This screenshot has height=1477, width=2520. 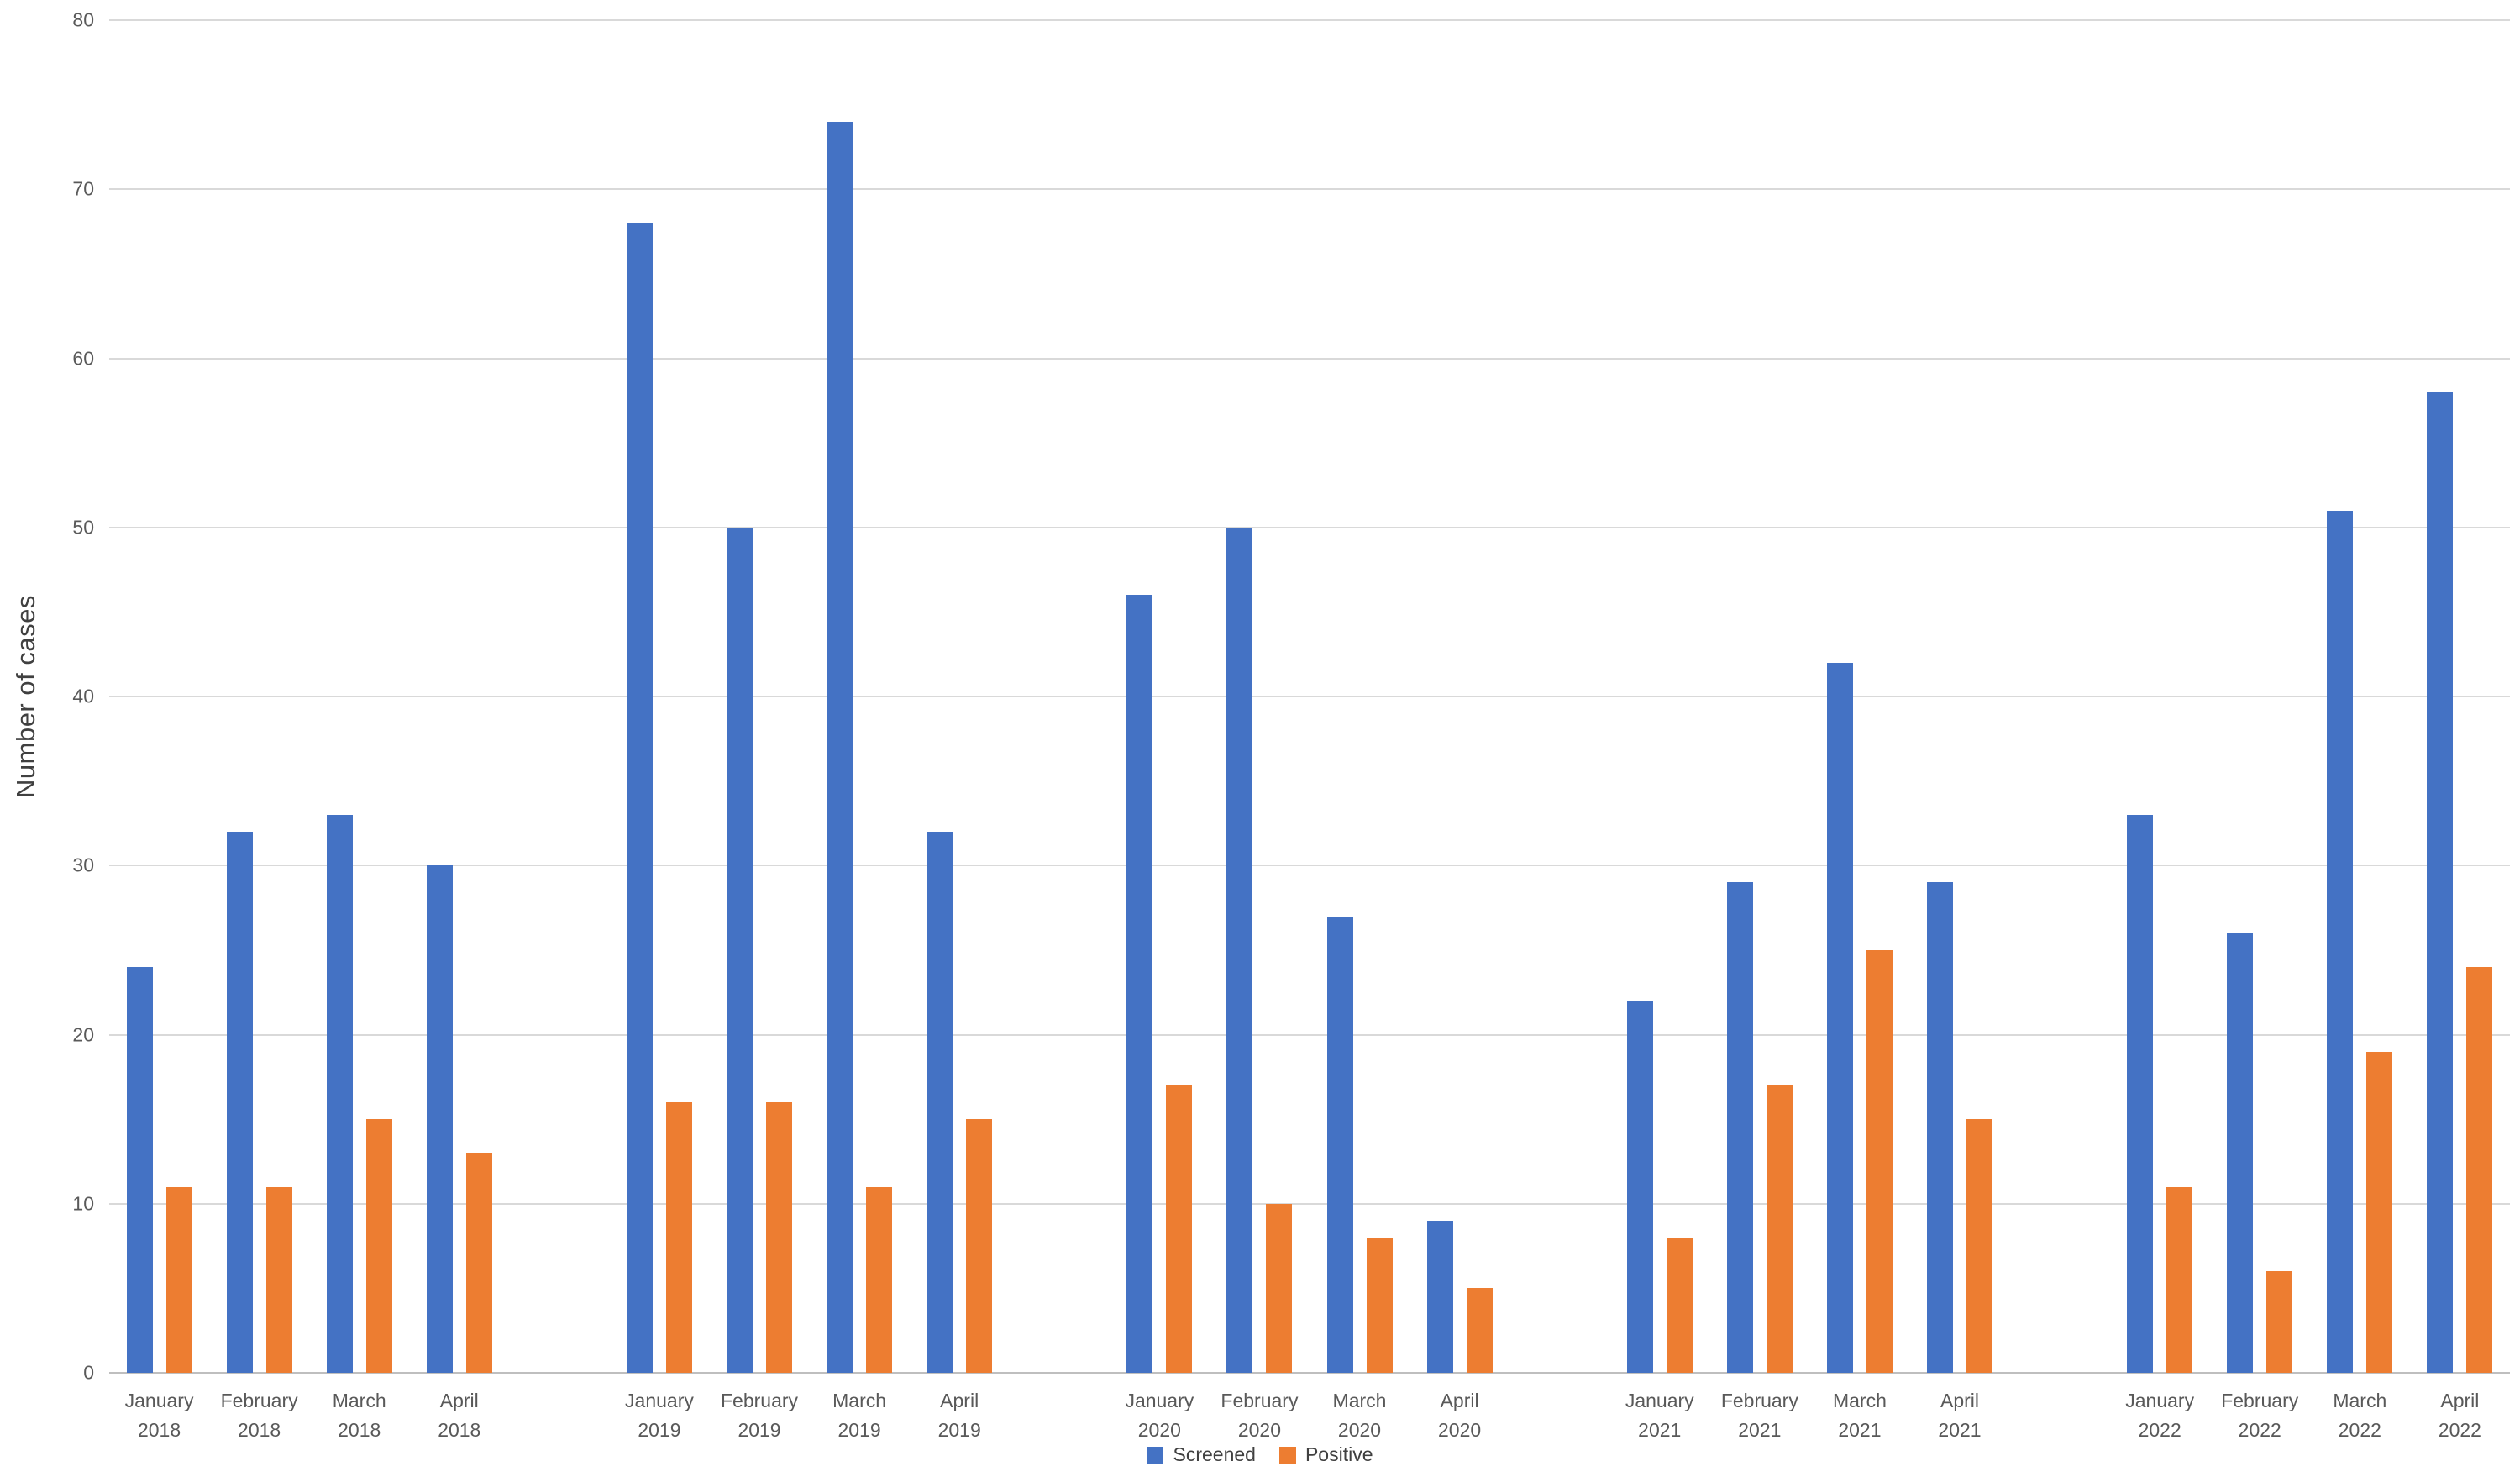 I want to click on x-axis-label-year: 2018, so click(x=459, y=1429).